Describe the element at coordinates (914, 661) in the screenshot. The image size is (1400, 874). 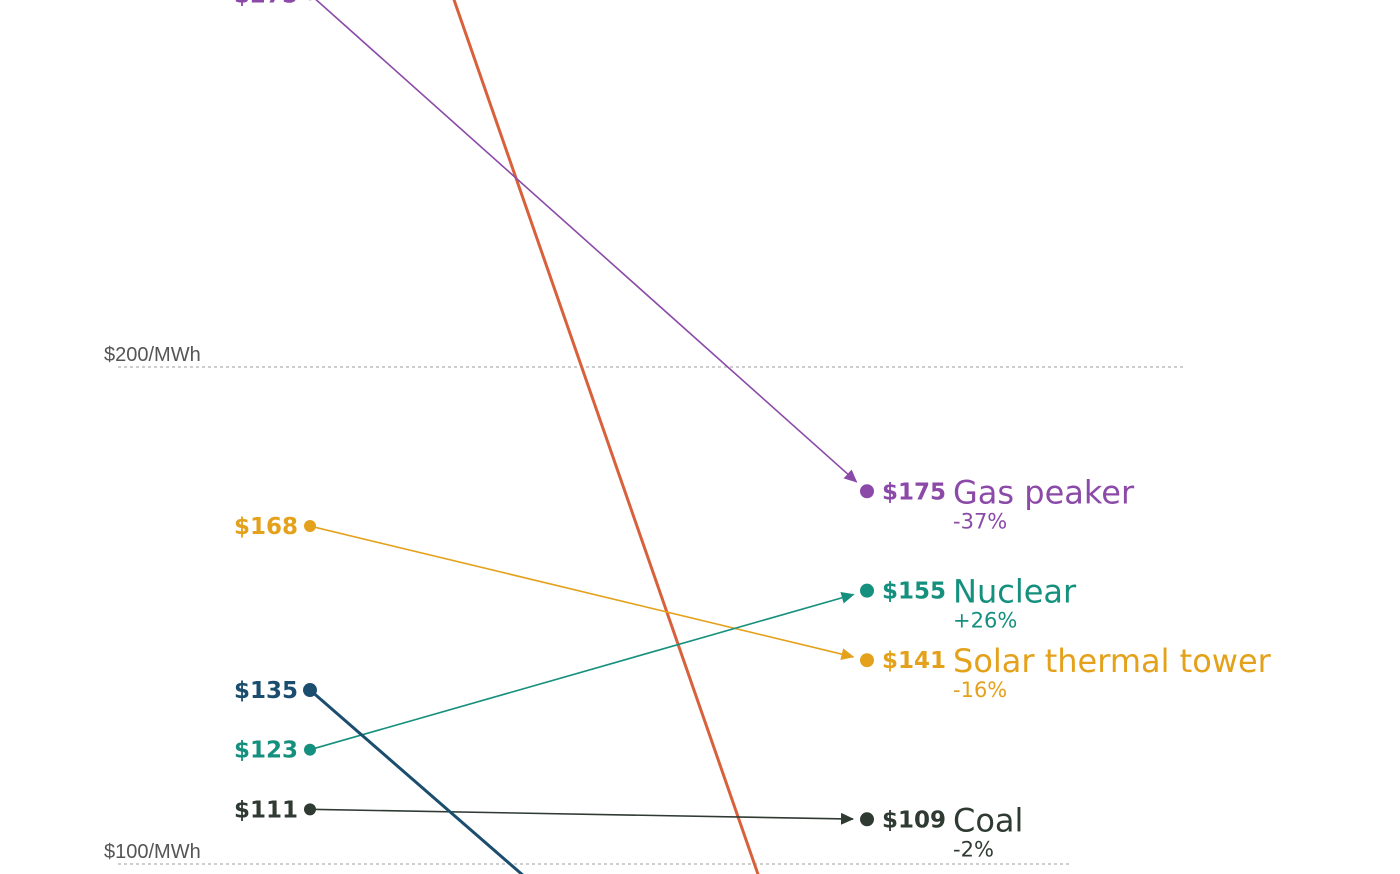
I see `end-label-solar-thermal-tower: $141` at that location.